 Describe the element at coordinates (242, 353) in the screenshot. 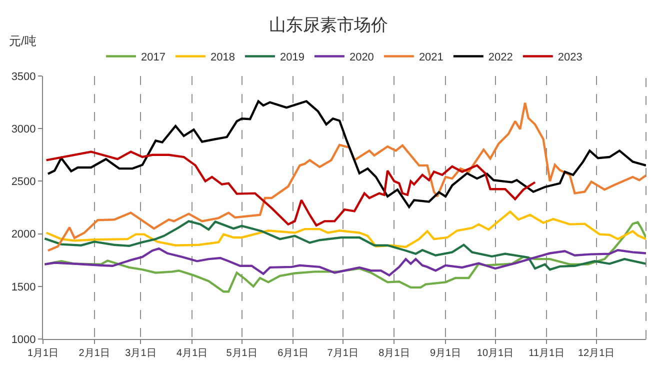

I see `x-tick-label: 5月1日` at that location.